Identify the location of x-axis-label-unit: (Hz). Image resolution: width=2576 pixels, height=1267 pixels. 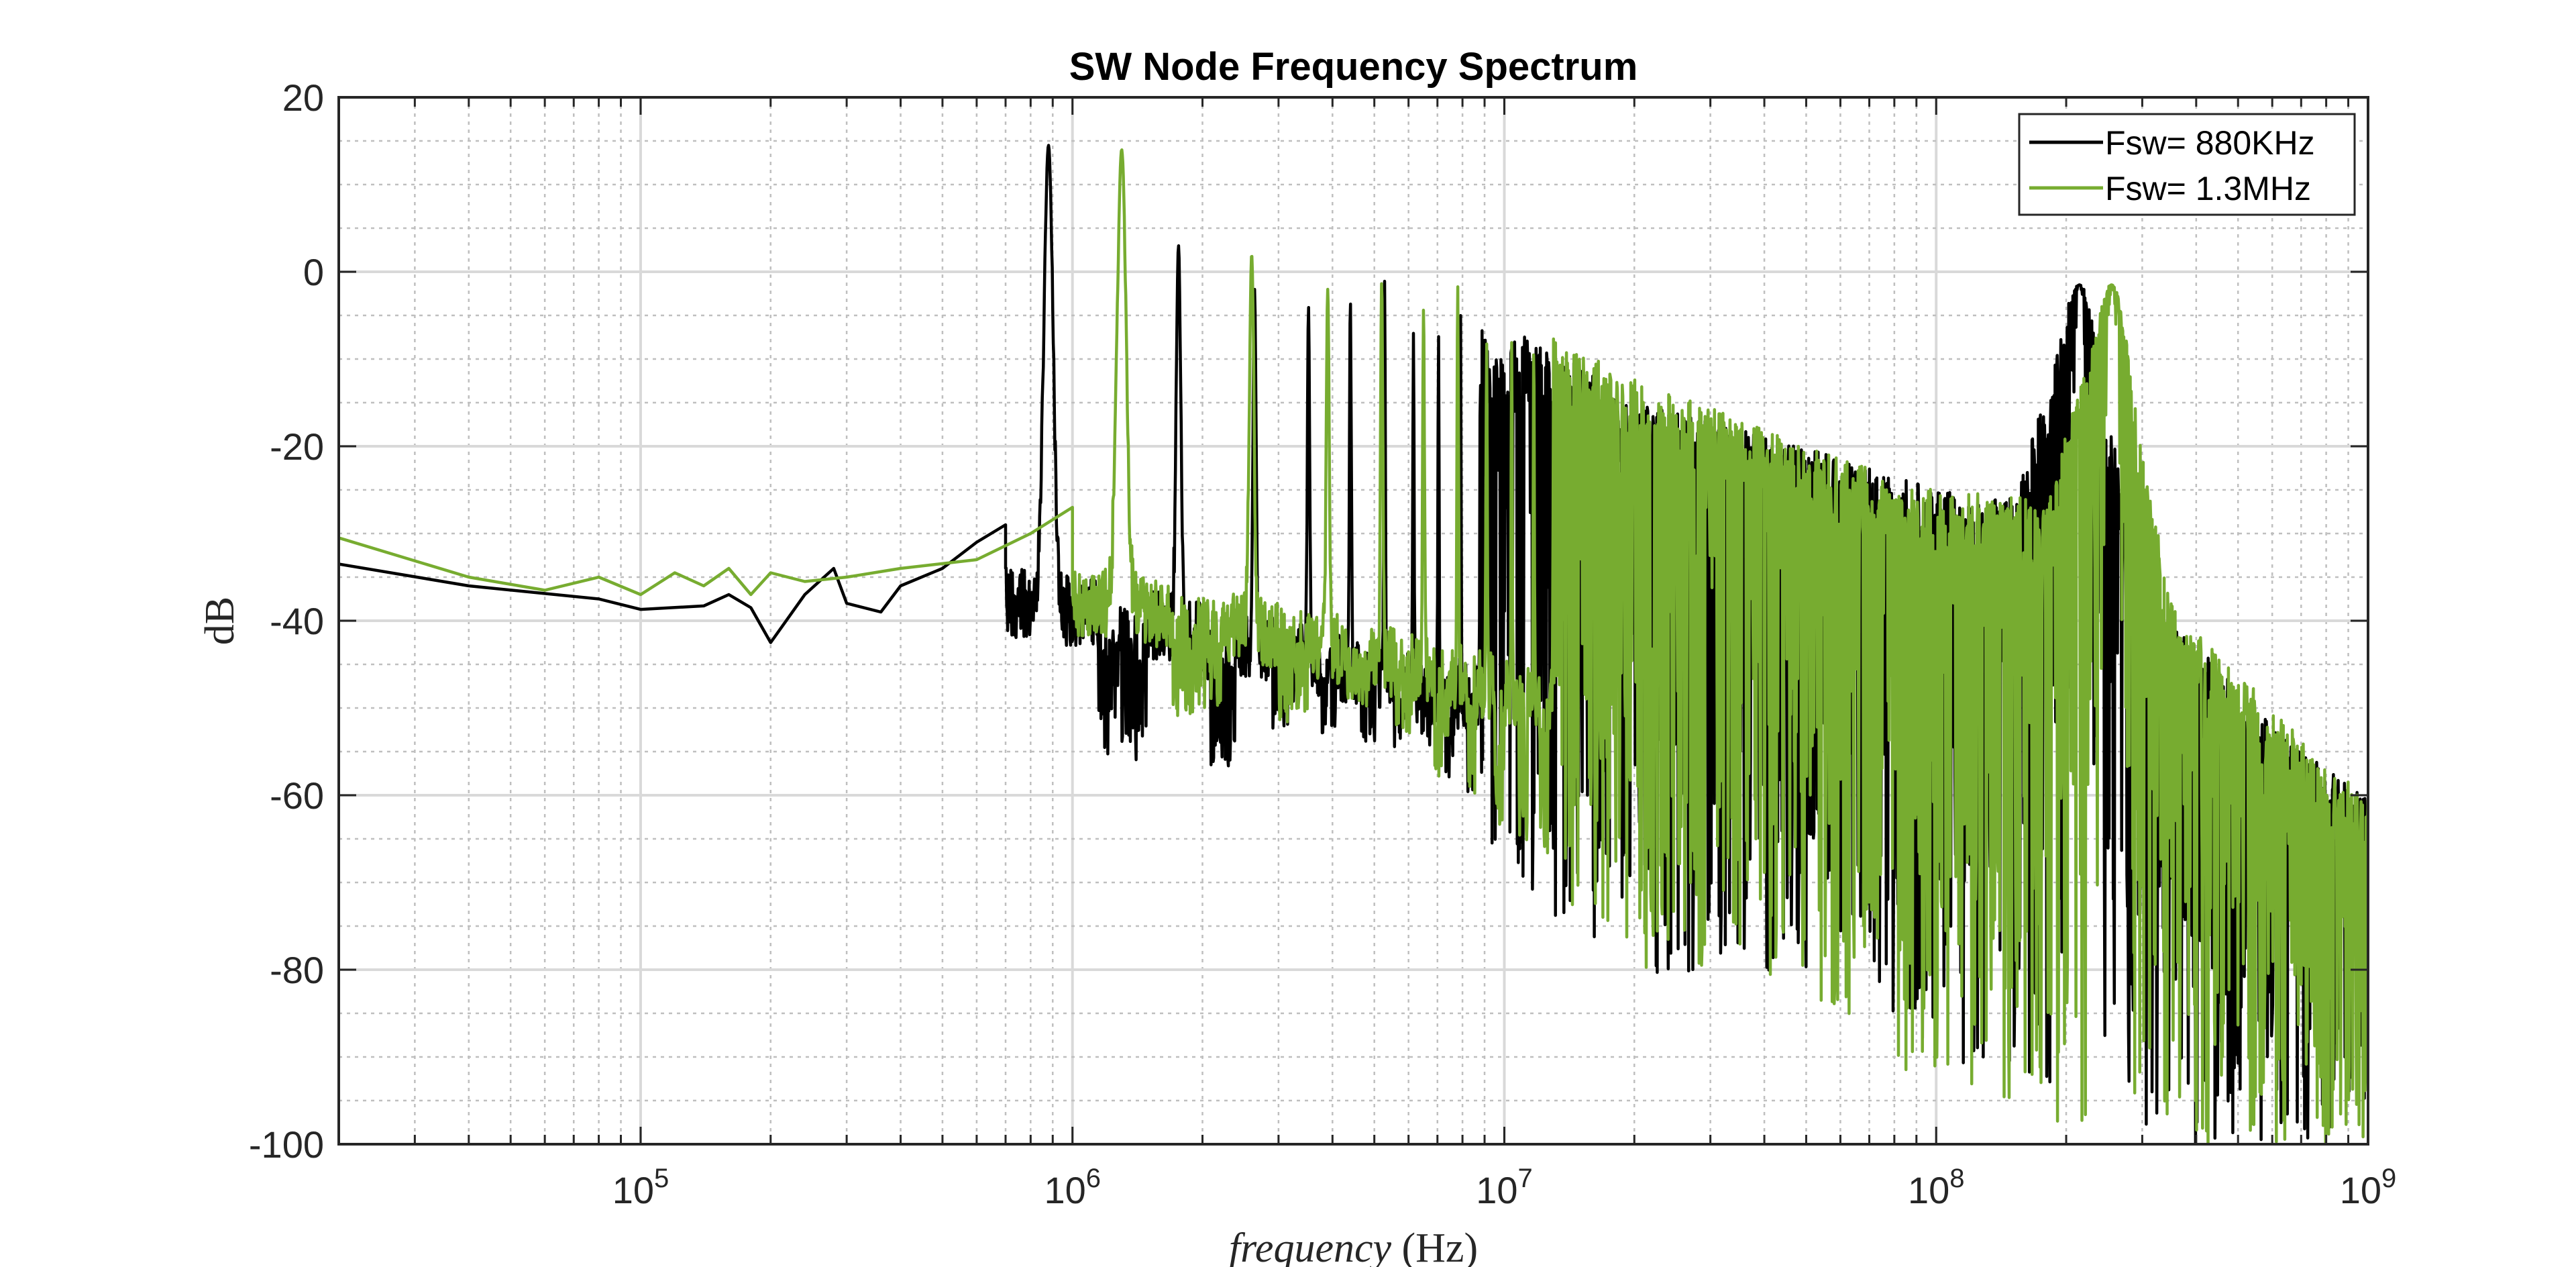
(1440, 1246).